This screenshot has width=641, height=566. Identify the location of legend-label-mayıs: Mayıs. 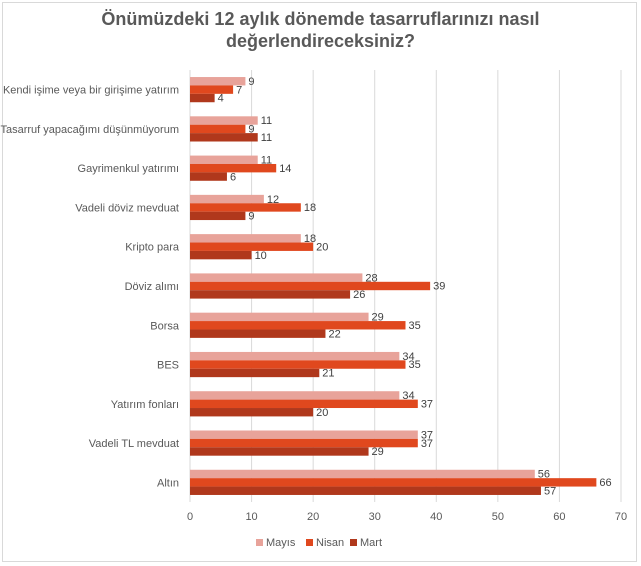
(281, 543).